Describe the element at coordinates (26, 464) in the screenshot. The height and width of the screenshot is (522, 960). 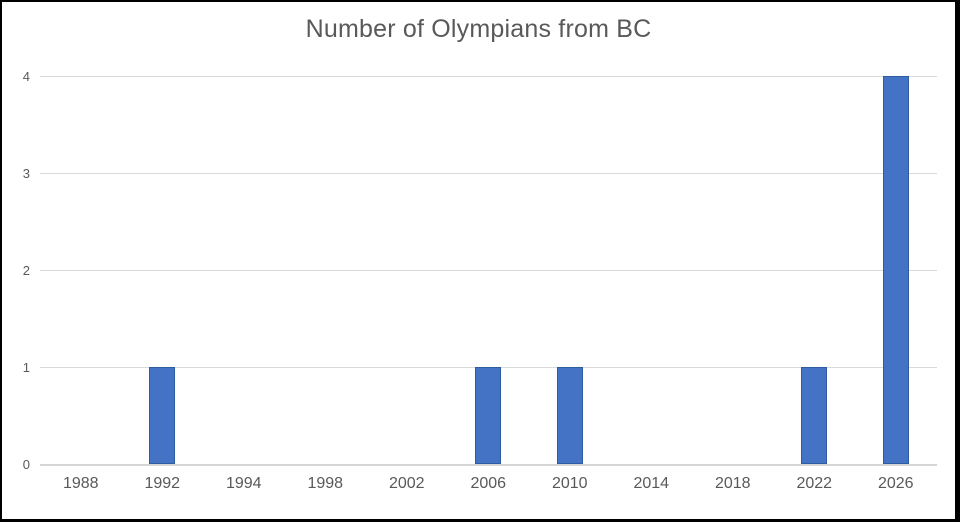
I see `y-axis-tick-label: 0` at that location.